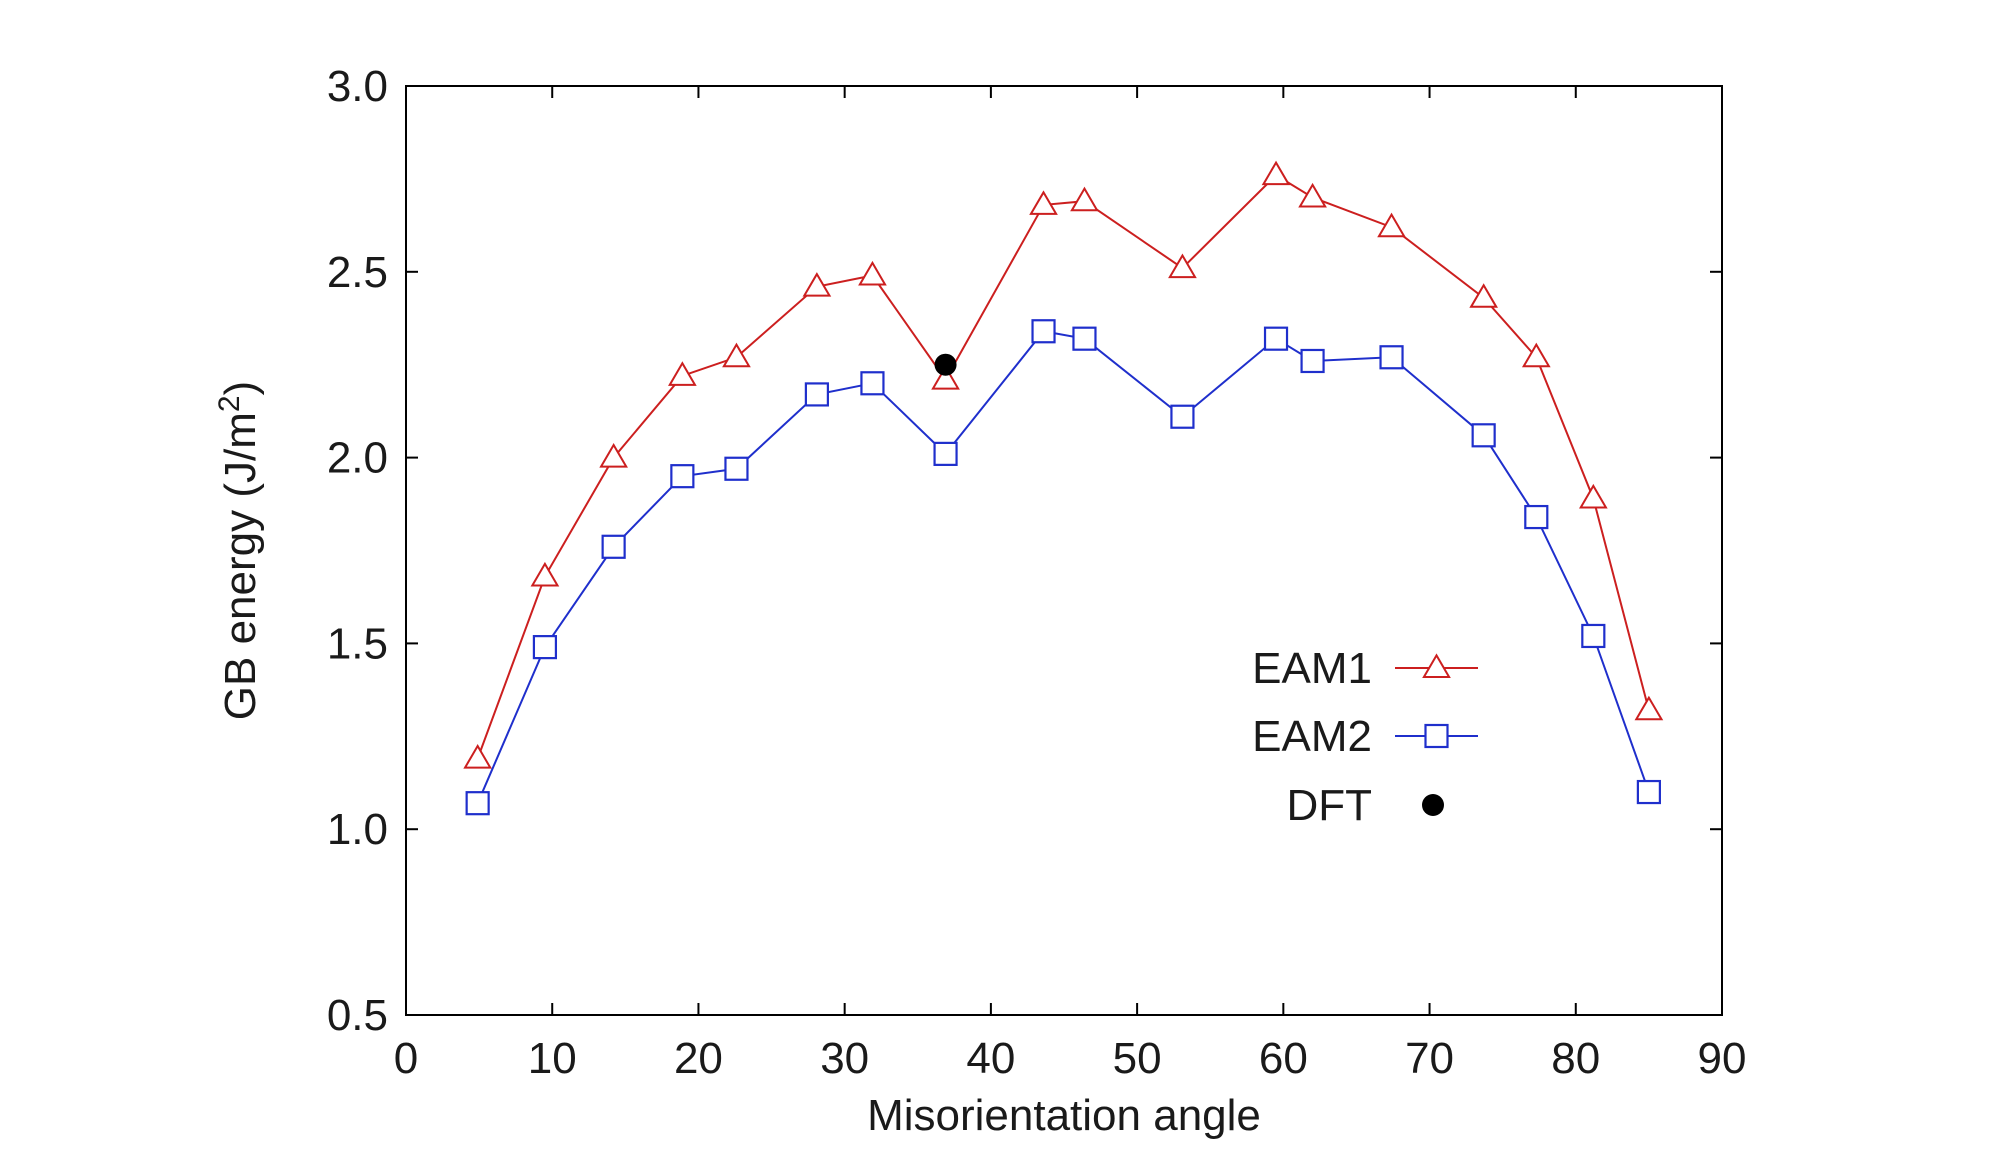 The height and width of the screenshot is (1166, 2000). Describe the element at coordinates (1722, 1058) in the screenshot. I see `x-tick-label: 90` at that location.